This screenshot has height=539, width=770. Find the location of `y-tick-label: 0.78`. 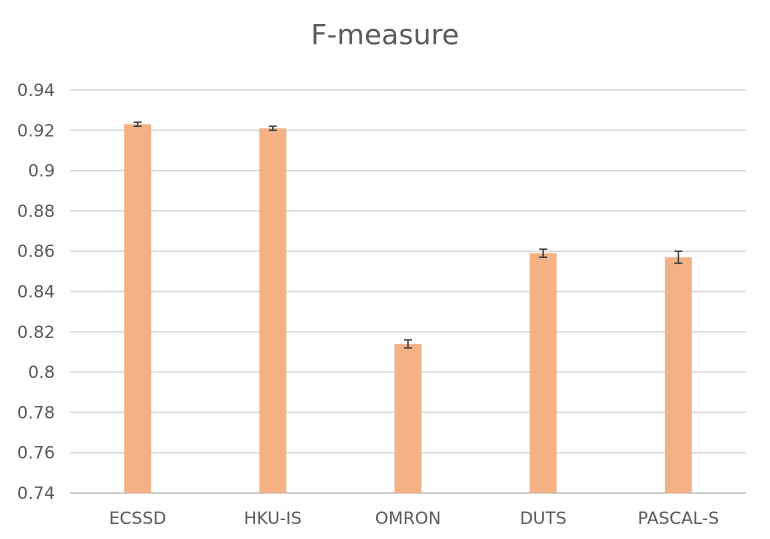

y-tick-label: 0.78 is located at coordinates (36, 413).